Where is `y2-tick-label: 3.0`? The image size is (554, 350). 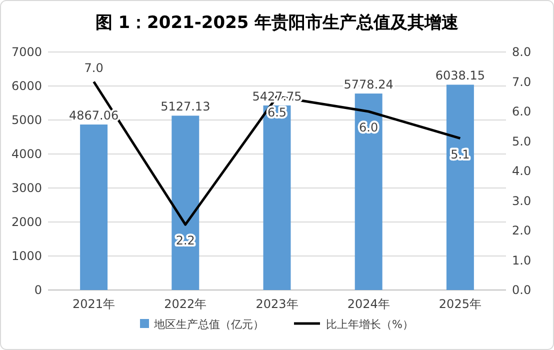 y2-tick-label: 3.0 is located at coordinates (522, 201).